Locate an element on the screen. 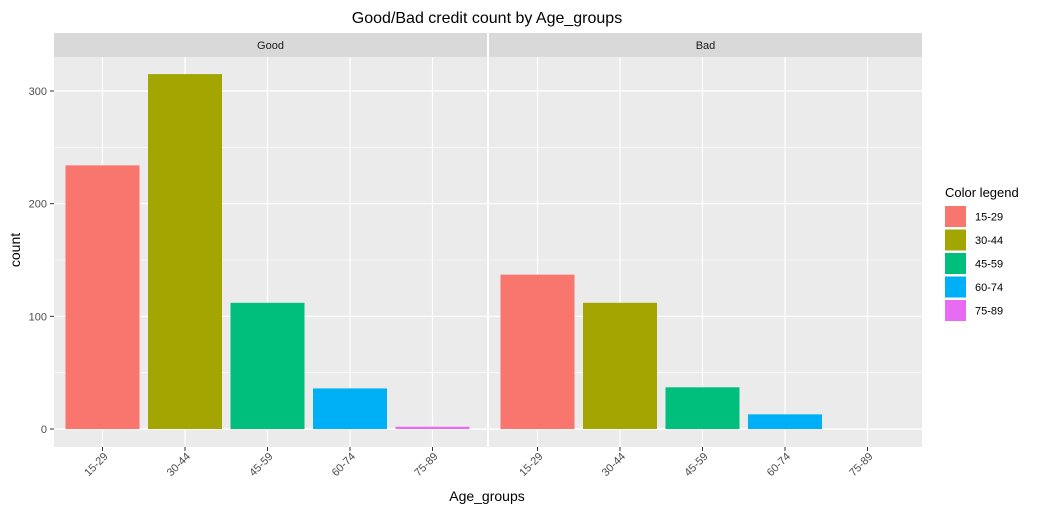 The width and height of the screenshot is (1042, 511). y-tick-label: 100 is located at coordinates (38, 317).